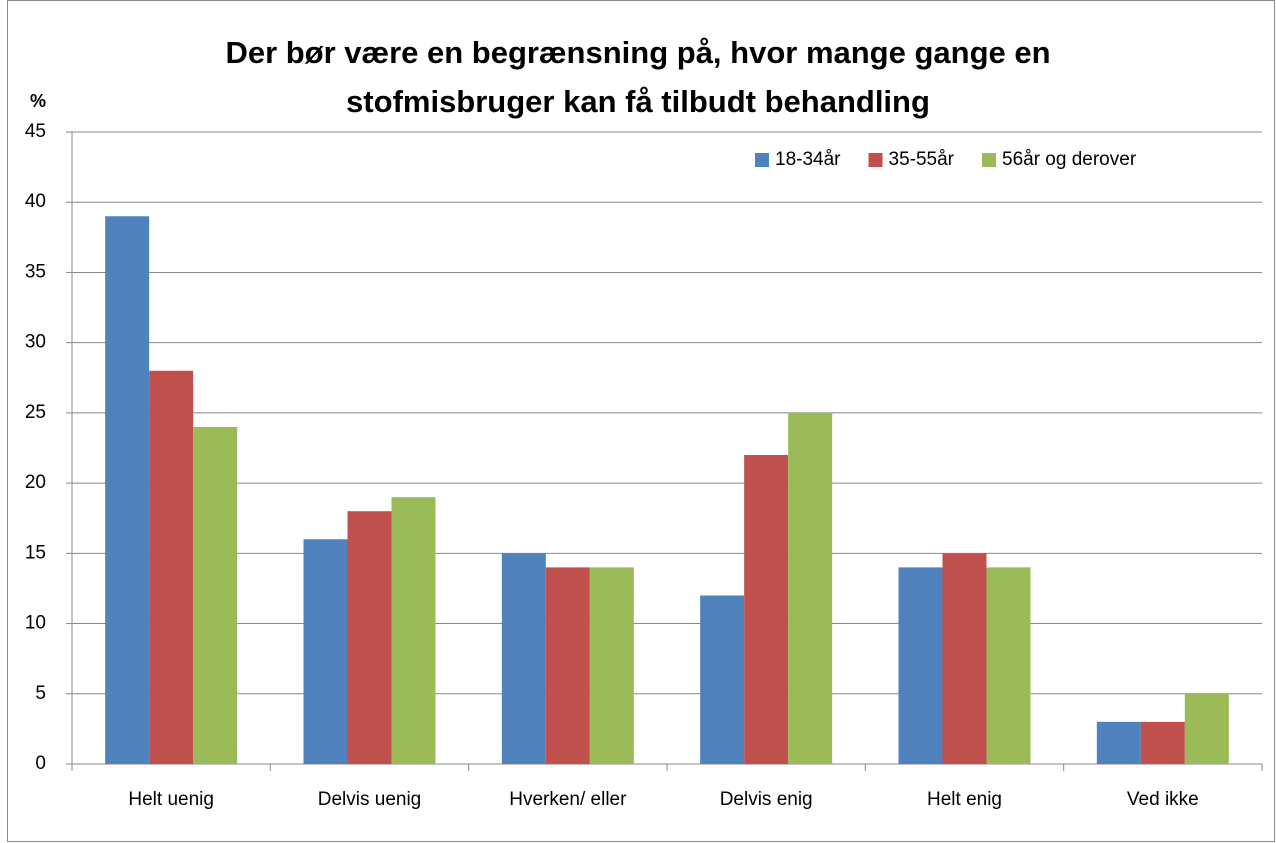  I want to click on x-tick-label: Helt uenig, so click(171, 799).